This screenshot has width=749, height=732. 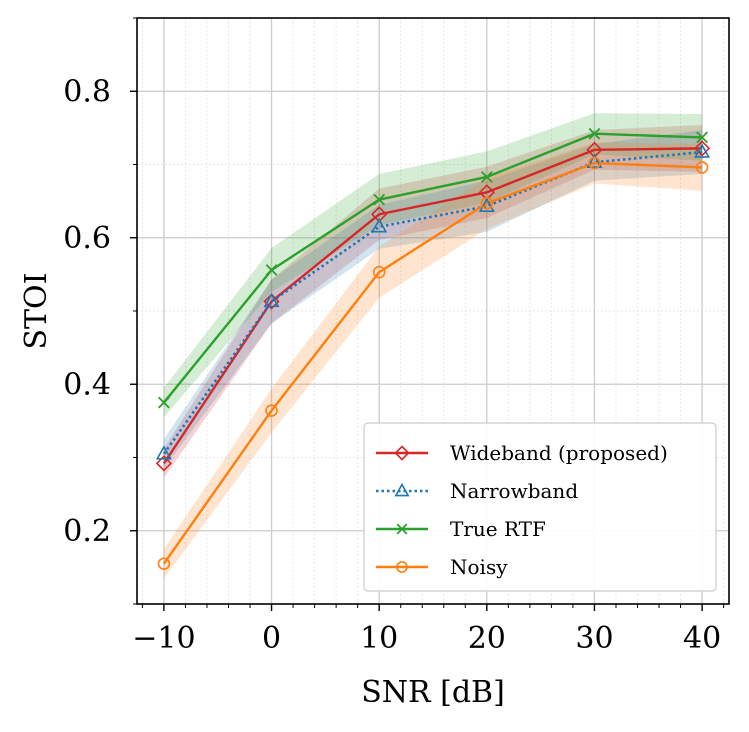 I want to click on x-tick-label: 20, so click(x=487, y=638).